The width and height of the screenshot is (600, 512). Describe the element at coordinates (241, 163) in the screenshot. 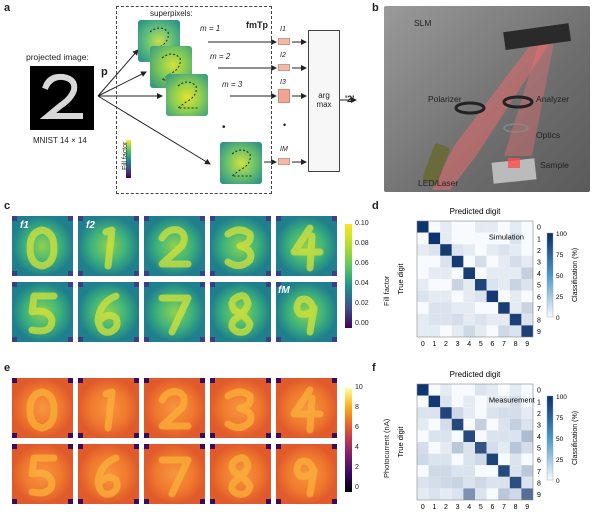

I see `superpixel-mM` at that location.